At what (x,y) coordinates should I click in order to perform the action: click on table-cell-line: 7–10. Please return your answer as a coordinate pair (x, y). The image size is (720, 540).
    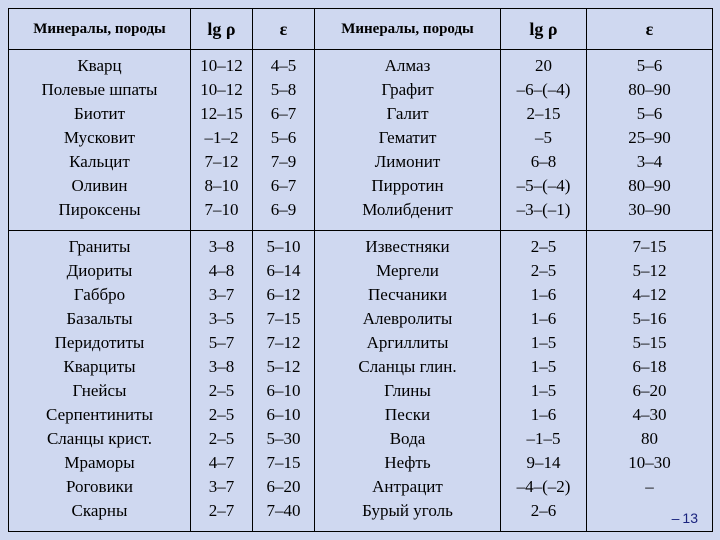
    Looking at the image, I should click on (221, 209).